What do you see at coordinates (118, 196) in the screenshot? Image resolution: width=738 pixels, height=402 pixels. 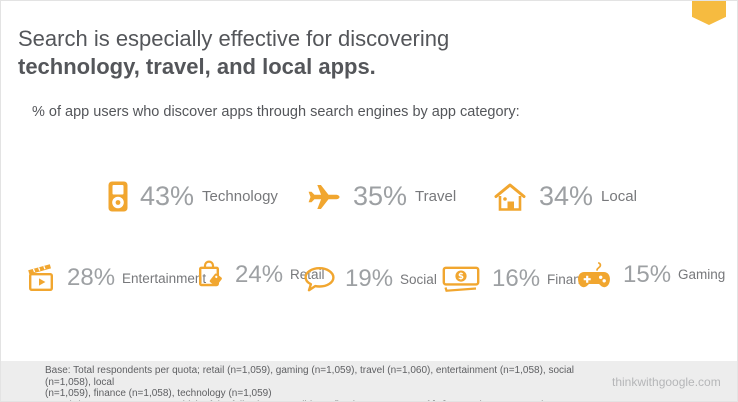 I see `music-player-icon` at bounding box center [118, 196].